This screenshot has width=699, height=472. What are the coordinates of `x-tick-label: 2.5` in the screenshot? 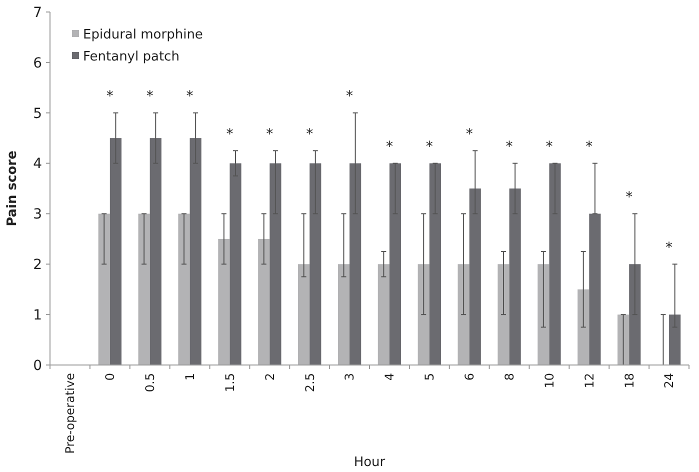 It's located at (309, 382).